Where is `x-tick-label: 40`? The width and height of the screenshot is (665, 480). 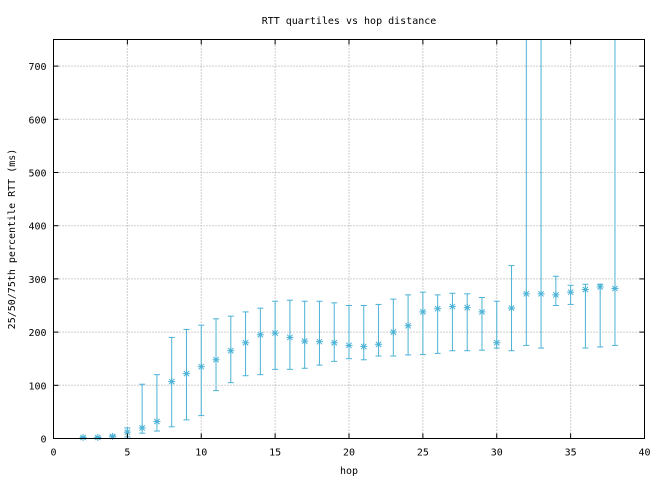 x-tick-label: 40 is located at coordinates (644, 453).